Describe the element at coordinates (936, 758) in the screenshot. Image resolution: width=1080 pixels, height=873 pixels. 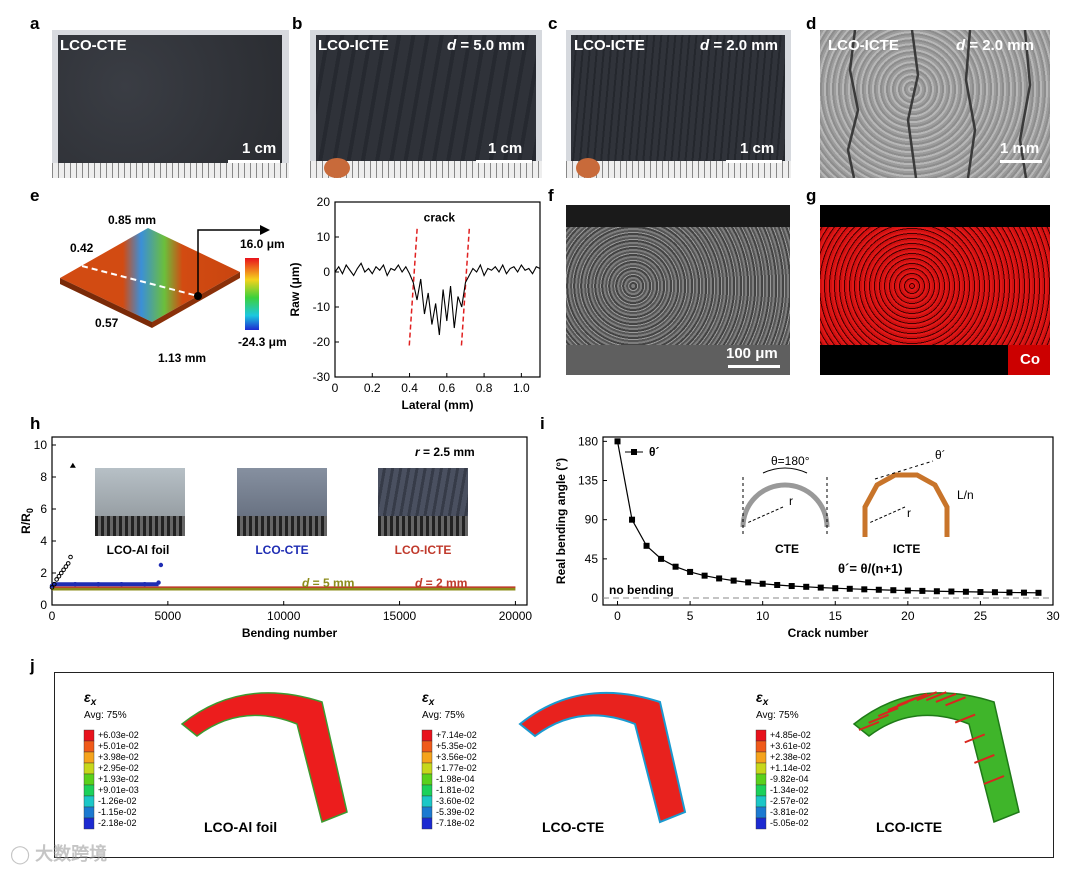
I see `fem-model-icte` at that location.